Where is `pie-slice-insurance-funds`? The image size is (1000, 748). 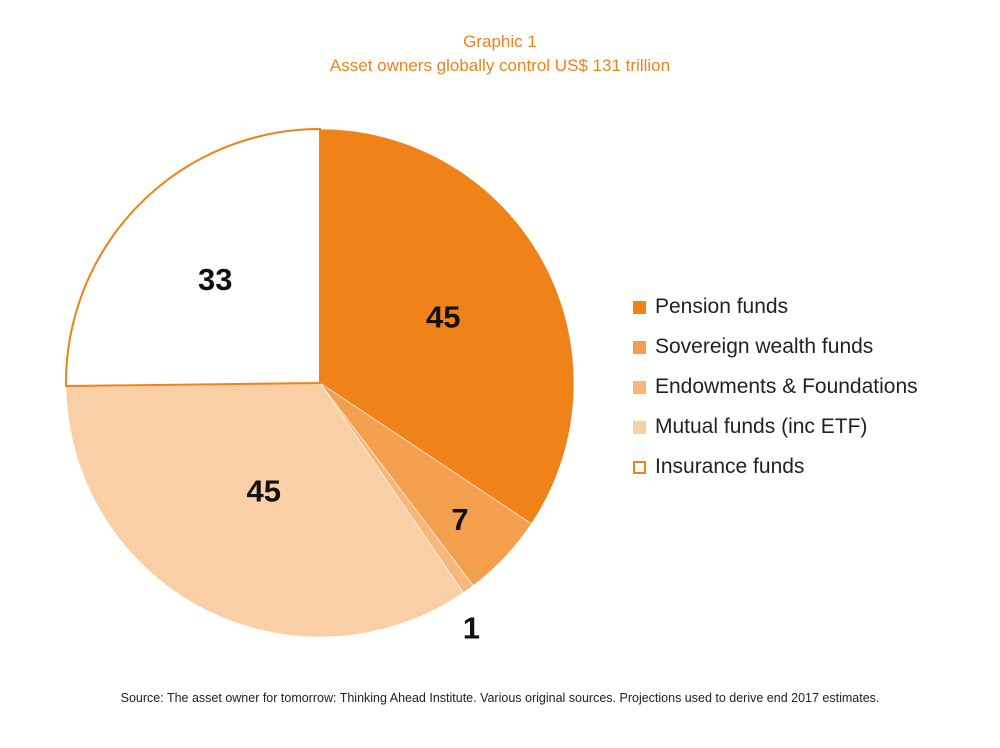
pie-slice-insurance-funds is located at coordinates (193, 257).